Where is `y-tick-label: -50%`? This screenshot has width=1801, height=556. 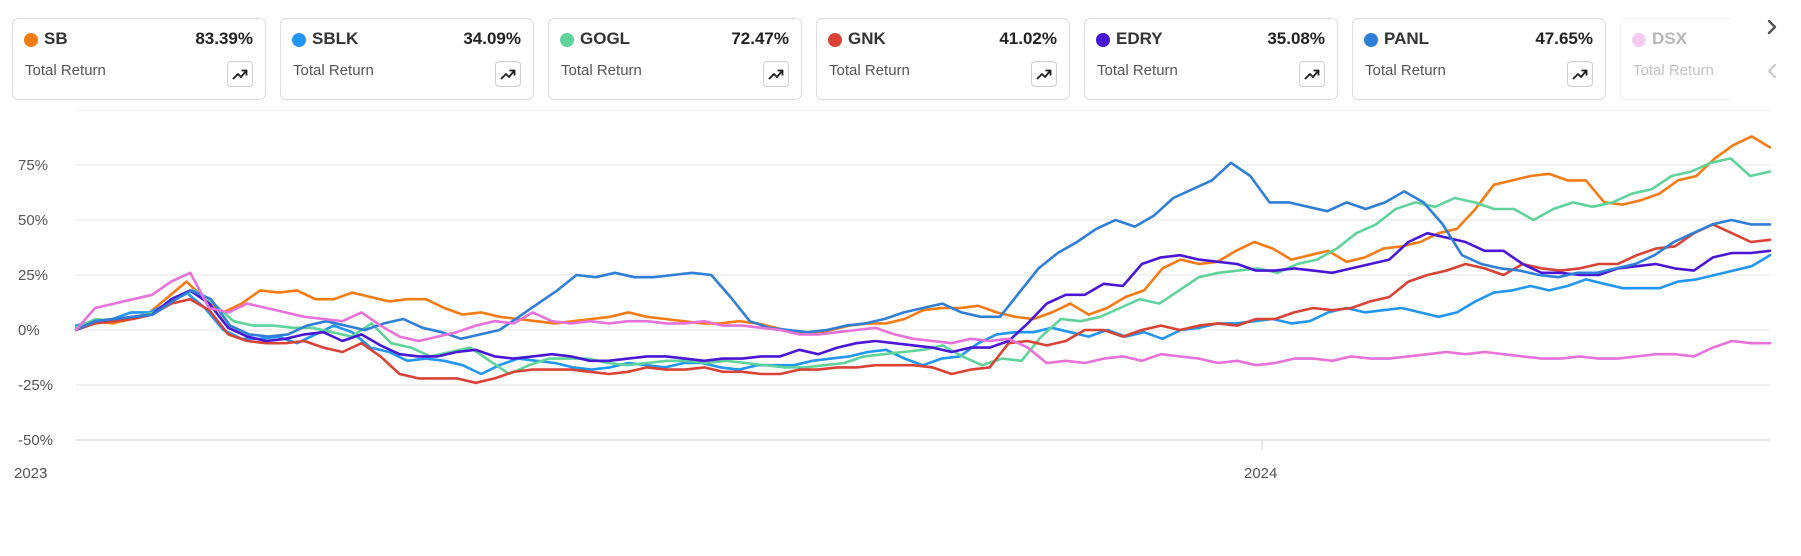 y-tick-label: -50% is located at coordinates (35, 440).